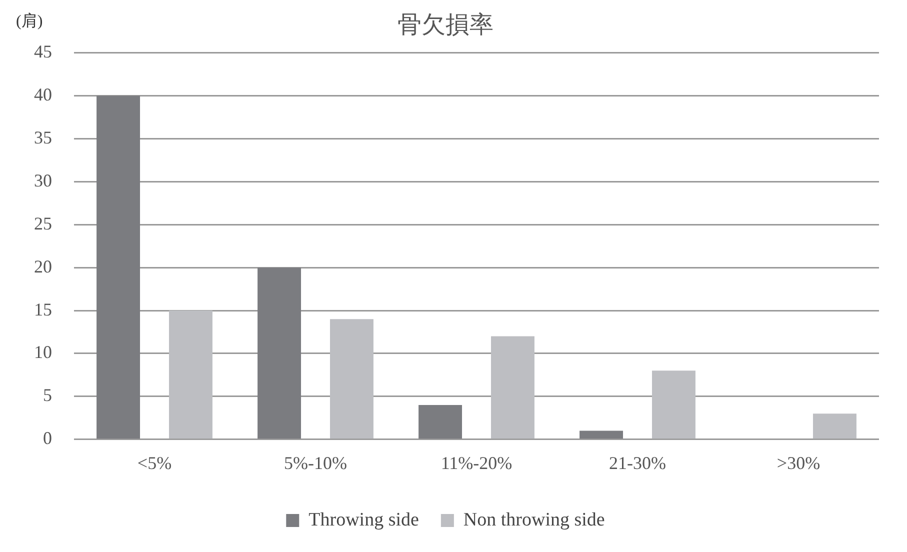 Image resolution: width=907 pixels, height=552 pixels. What do you see at coordinates (154, 462) in the screenshot?
I see `x-tick-label: <5%` at bounding box center [154, 462].